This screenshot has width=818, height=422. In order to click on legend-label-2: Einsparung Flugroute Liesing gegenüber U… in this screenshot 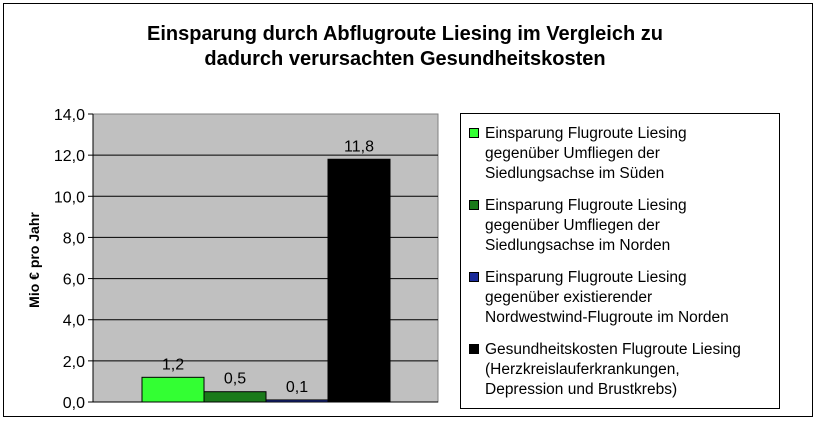, I will do `click(586, 225)`.